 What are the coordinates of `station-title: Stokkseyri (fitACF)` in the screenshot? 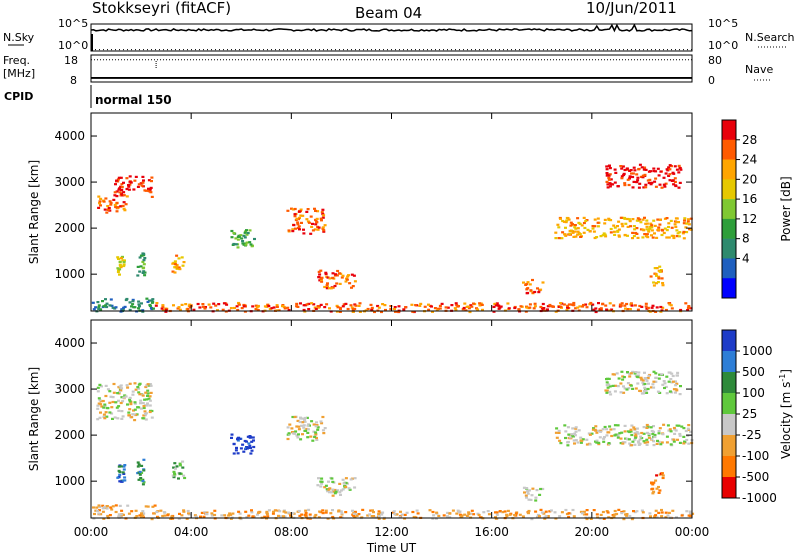 It's located at (161, 8).